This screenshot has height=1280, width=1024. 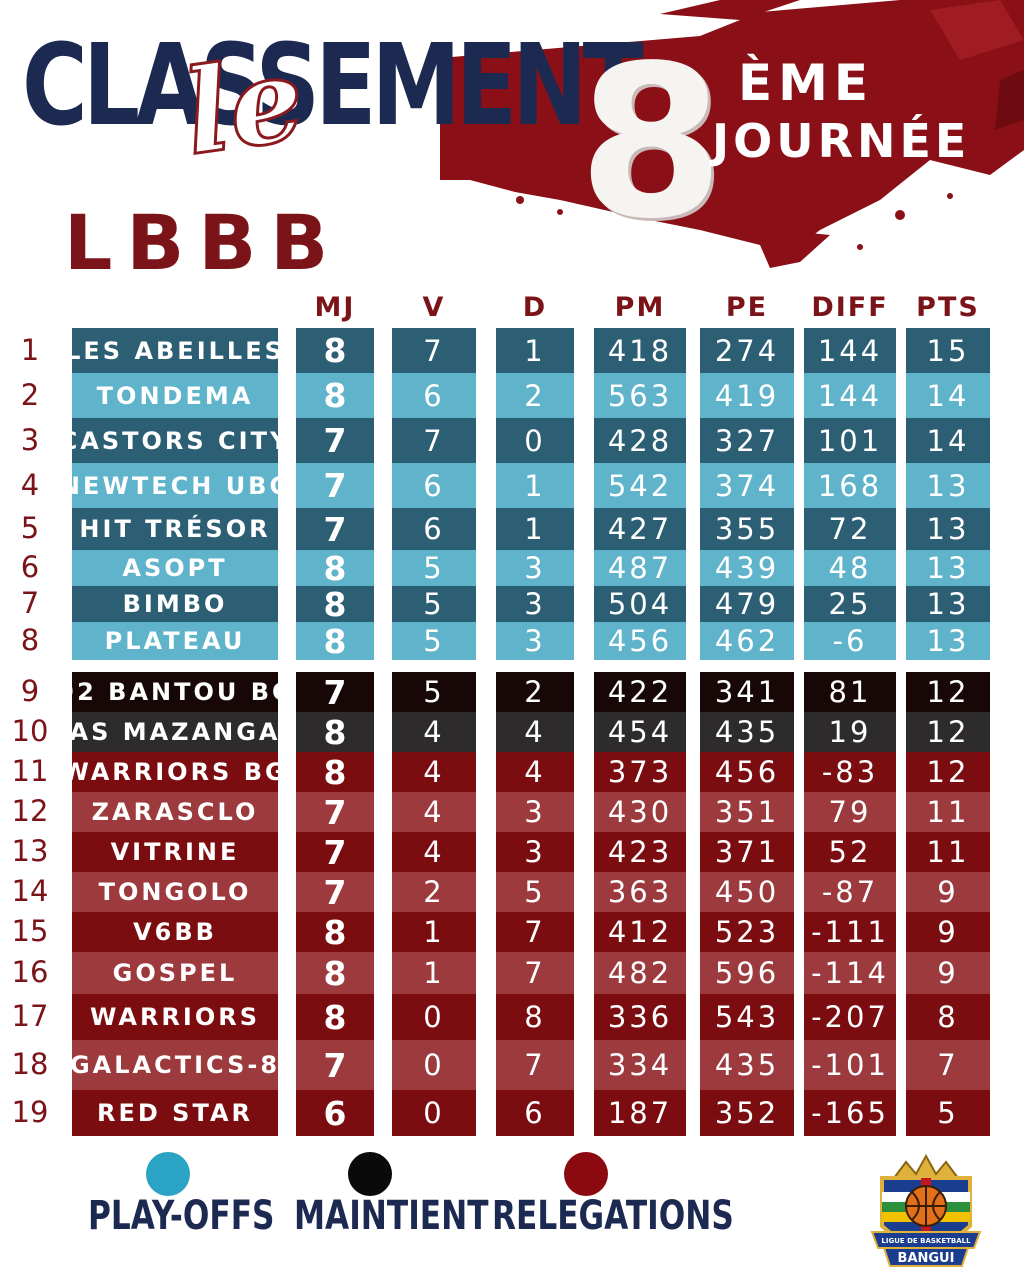 What do you see at coordinates (640, 395) in the screenshot?
I see `pm-cell: 563` at bounding box center [640, 395].